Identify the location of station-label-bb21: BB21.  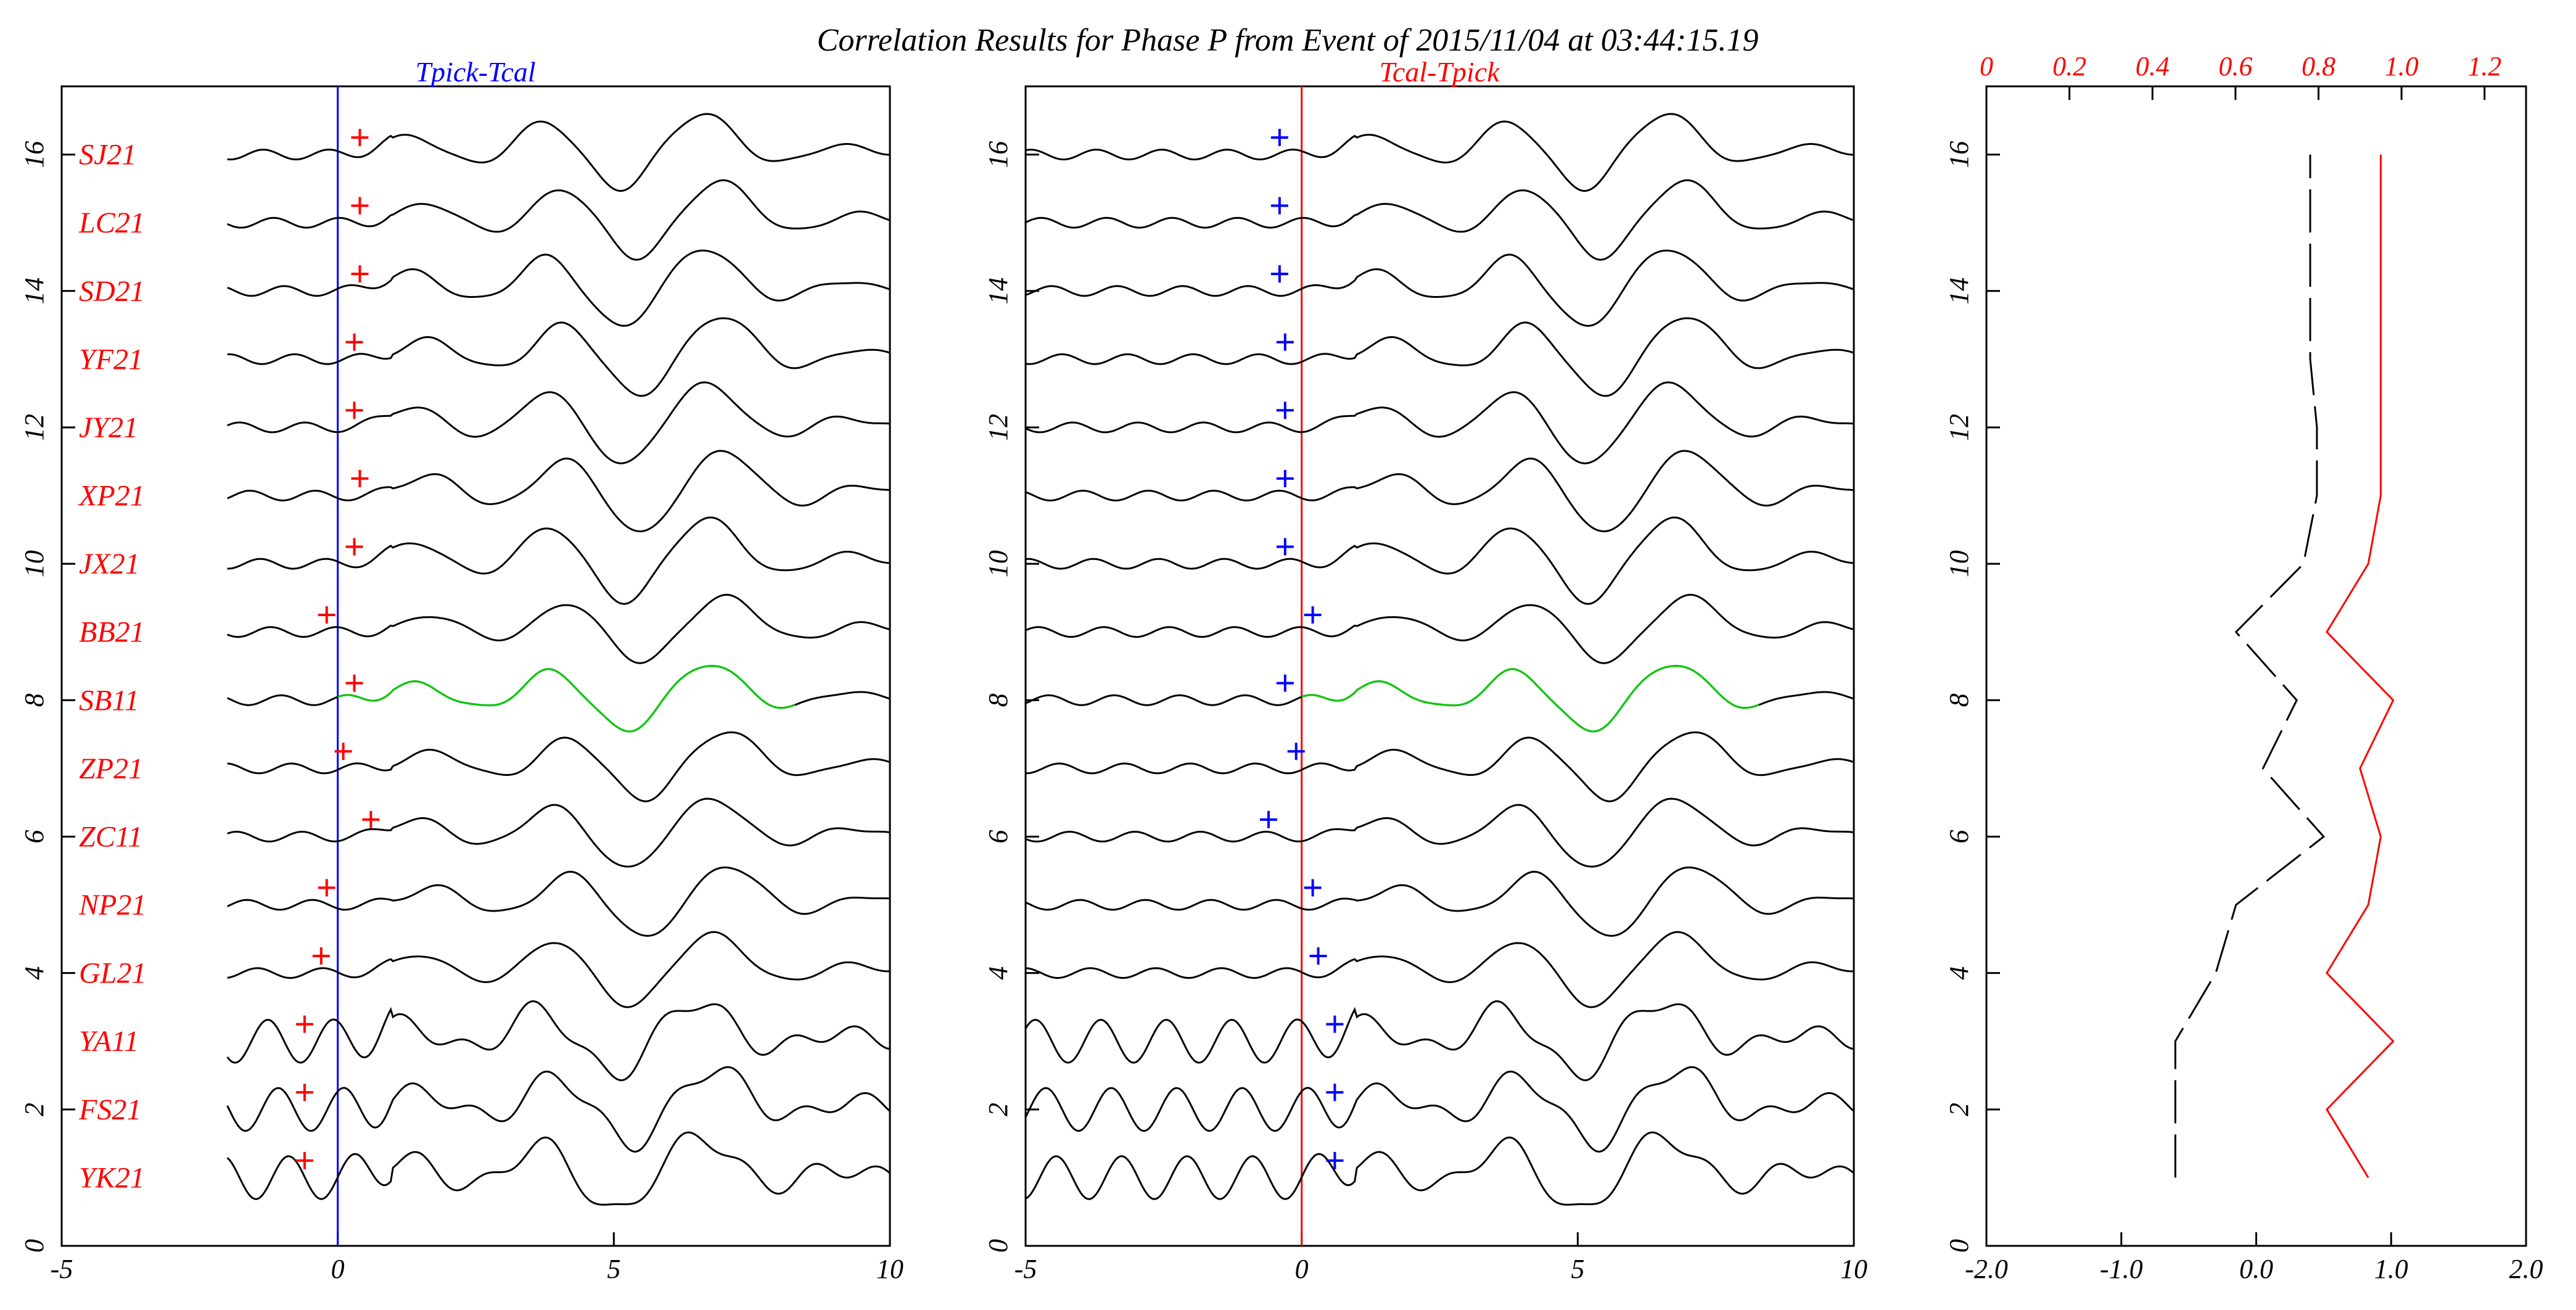
(112, 632).